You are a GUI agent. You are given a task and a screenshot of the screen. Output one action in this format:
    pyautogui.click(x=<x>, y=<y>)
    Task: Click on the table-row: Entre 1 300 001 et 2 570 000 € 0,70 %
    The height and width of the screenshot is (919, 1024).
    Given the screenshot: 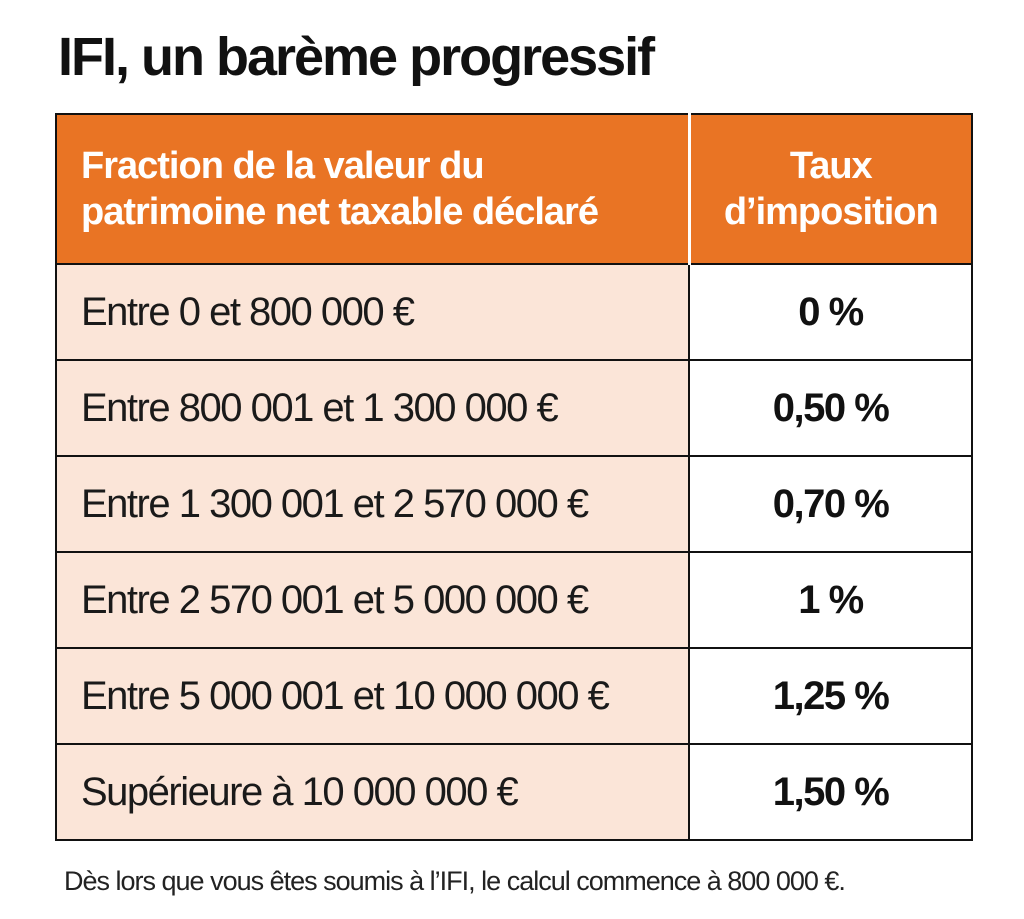 What is the action you would take?
    pyautogui.click(x=514, y=504)
    